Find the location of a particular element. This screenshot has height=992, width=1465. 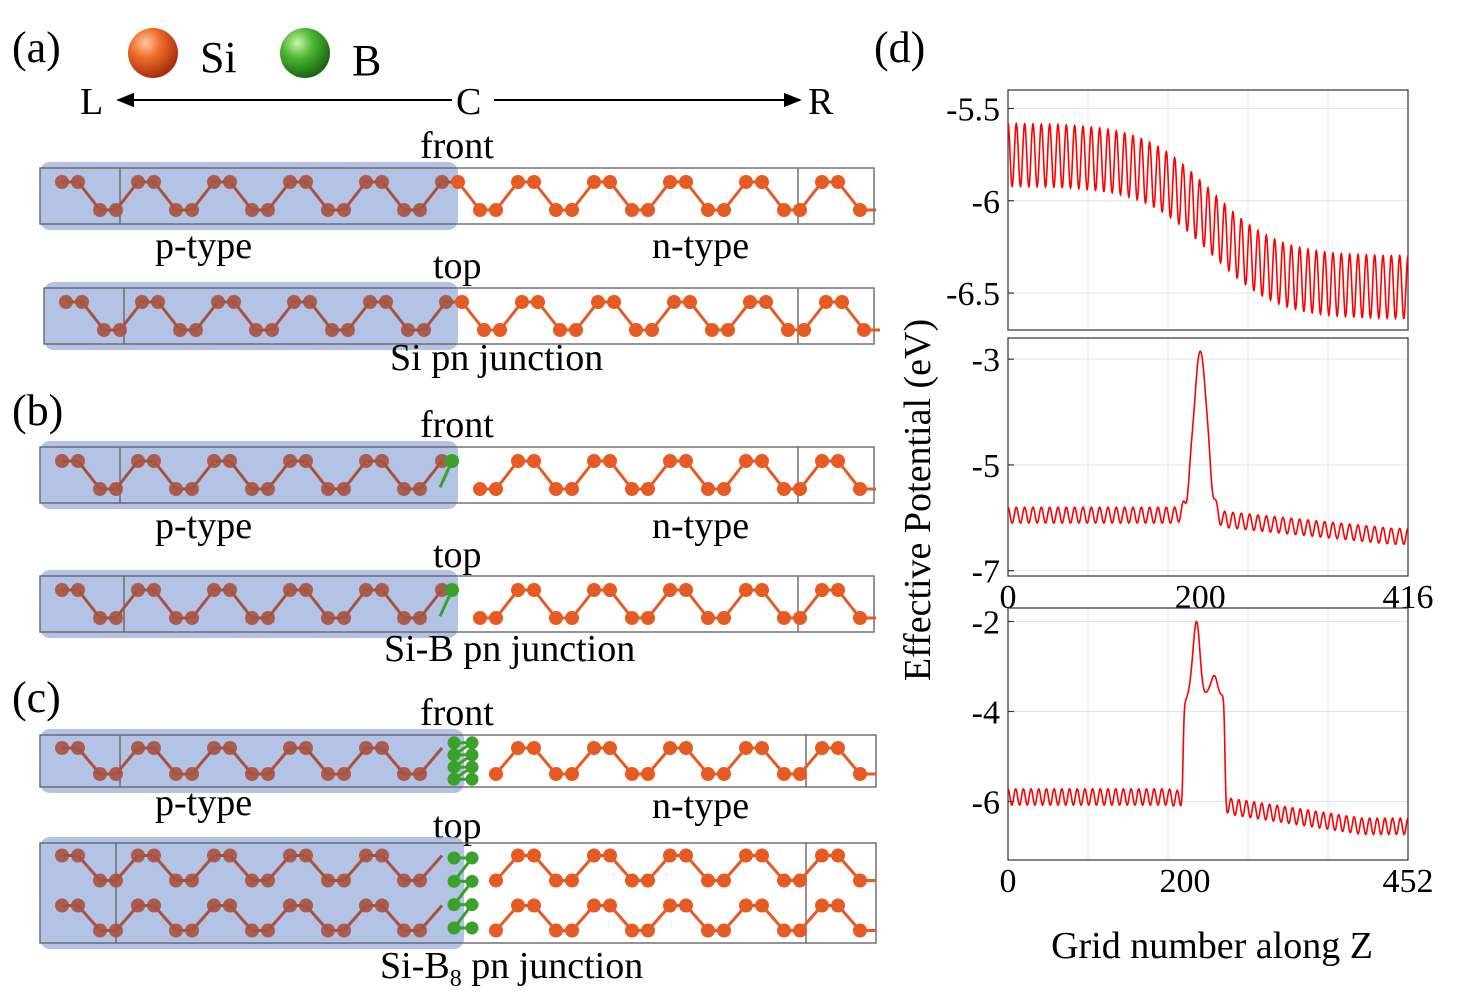

plot-frame is located at coordinates (1208, 734).